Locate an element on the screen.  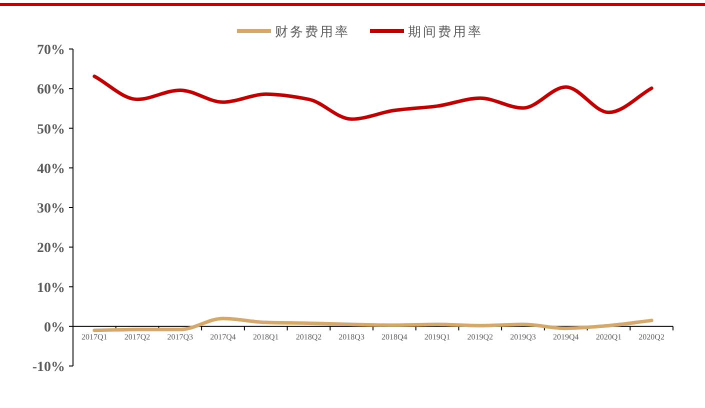
x-tick-label: 2019Q3 is located at coordinates (523, 337).